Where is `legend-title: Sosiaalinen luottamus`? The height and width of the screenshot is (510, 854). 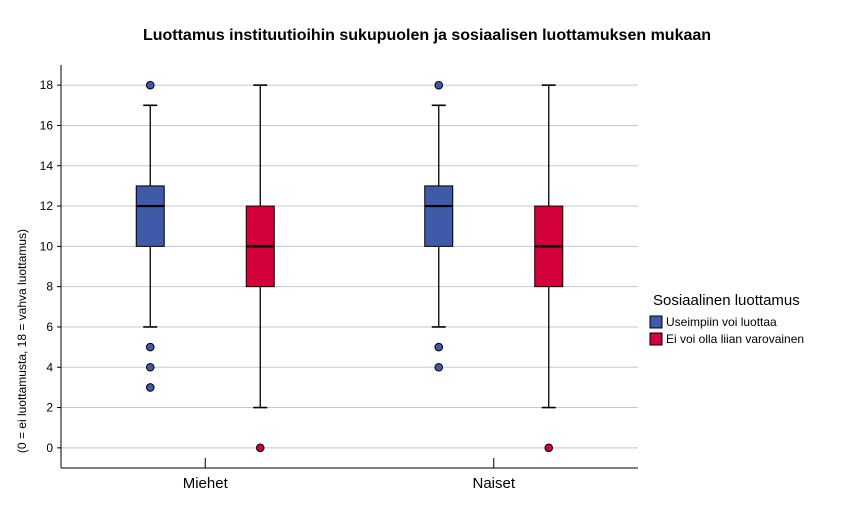 legend-title: Sosiaalinen luottamus is located at coordinates (726, 300).